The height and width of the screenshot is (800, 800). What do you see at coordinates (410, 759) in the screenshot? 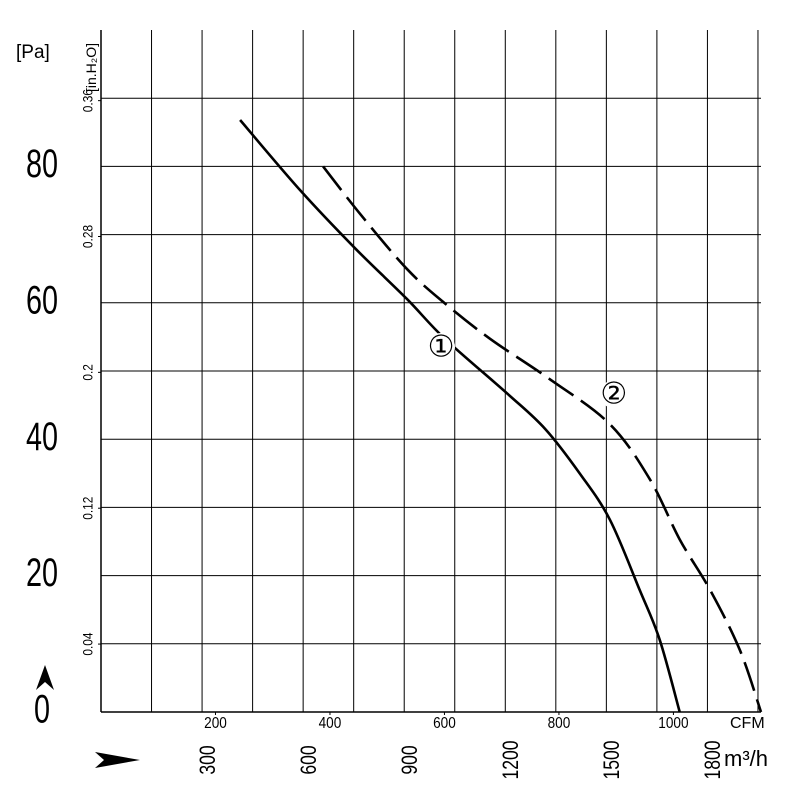
I see `x2-tick-label: 900` at bounding box center [410, 759].